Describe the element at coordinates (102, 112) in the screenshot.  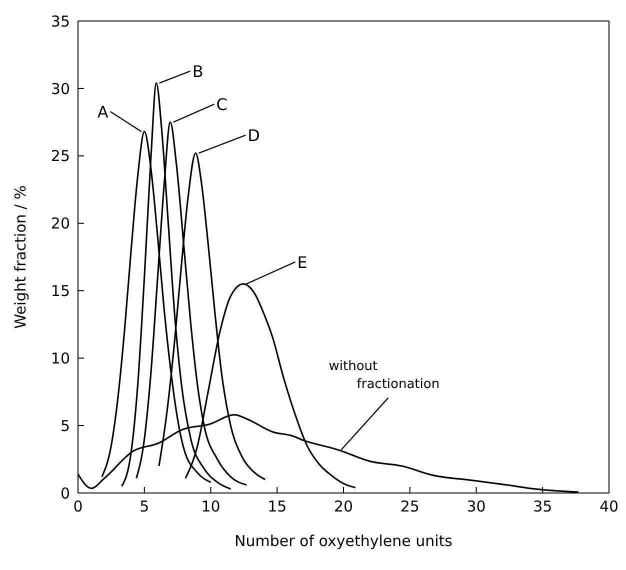
I see `text: A` at that location.